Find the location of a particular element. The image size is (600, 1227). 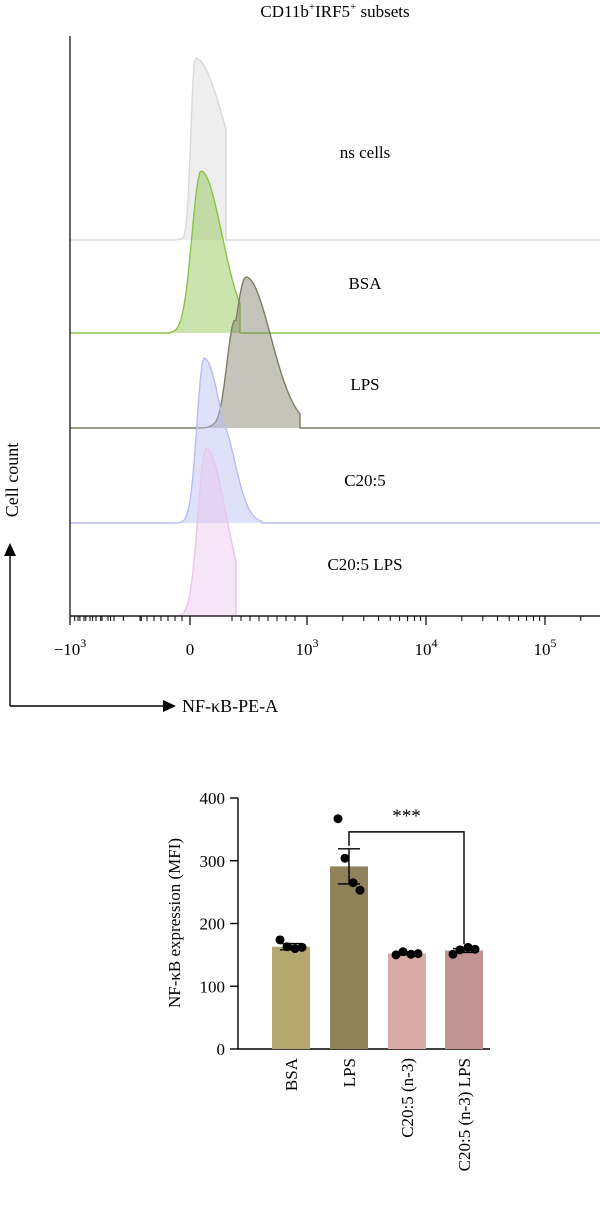

bar-category-label: C20:5 (n-3) LPS is located at coordinates (464, 1114).